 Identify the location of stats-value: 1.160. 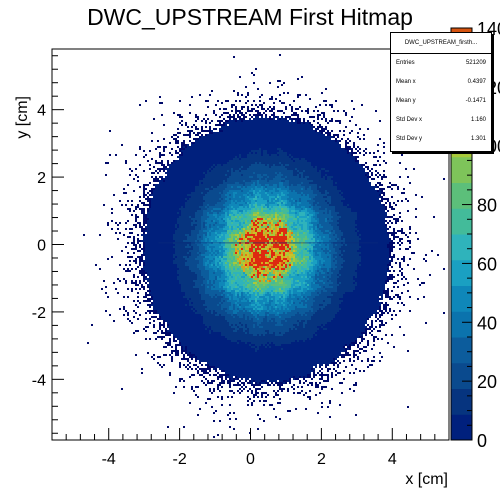
(478, 120).